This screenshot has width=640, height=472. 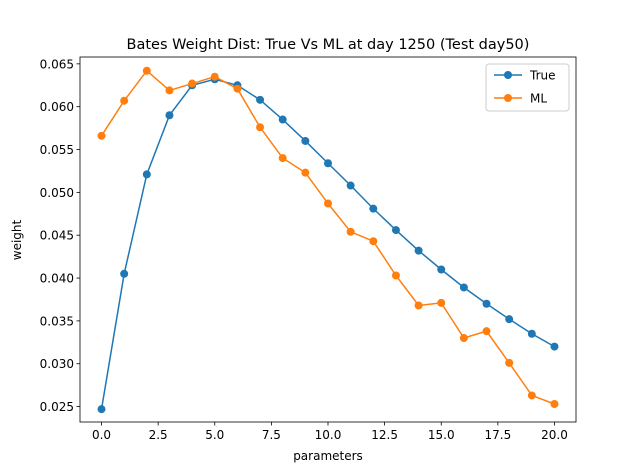 I want to click on x-axis: 0.0 2.5 5.0 7.5 10.0 12.5 15.0 17.5 20.0, so click(x=330, y=432).